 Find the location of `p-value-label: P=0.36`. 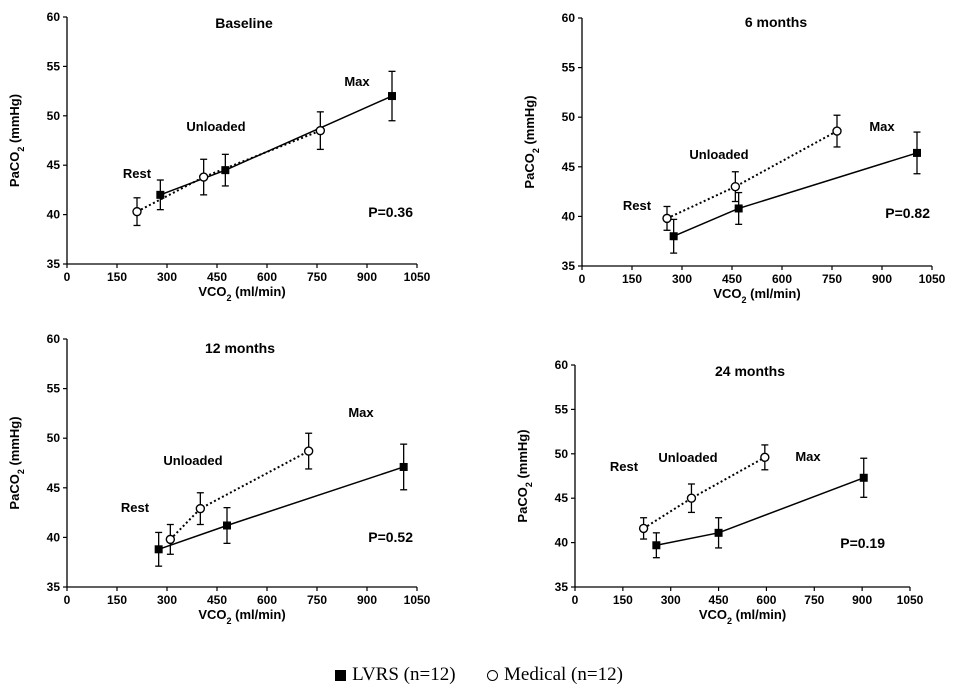

p-value-label: P=0.36 is located at coordinates (390, 212).